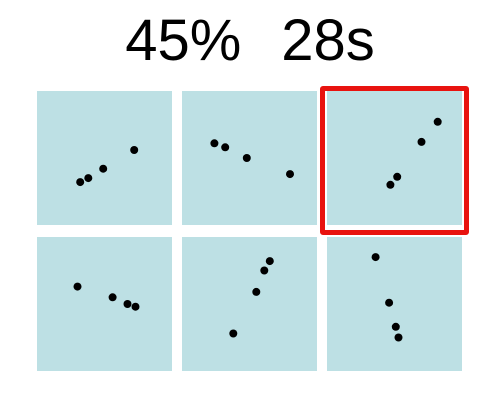 The image size is (500, 400). Describe the element at coordinates (183, 40) in the screenshot. I see `accuracy-readout: 45%` at that location.